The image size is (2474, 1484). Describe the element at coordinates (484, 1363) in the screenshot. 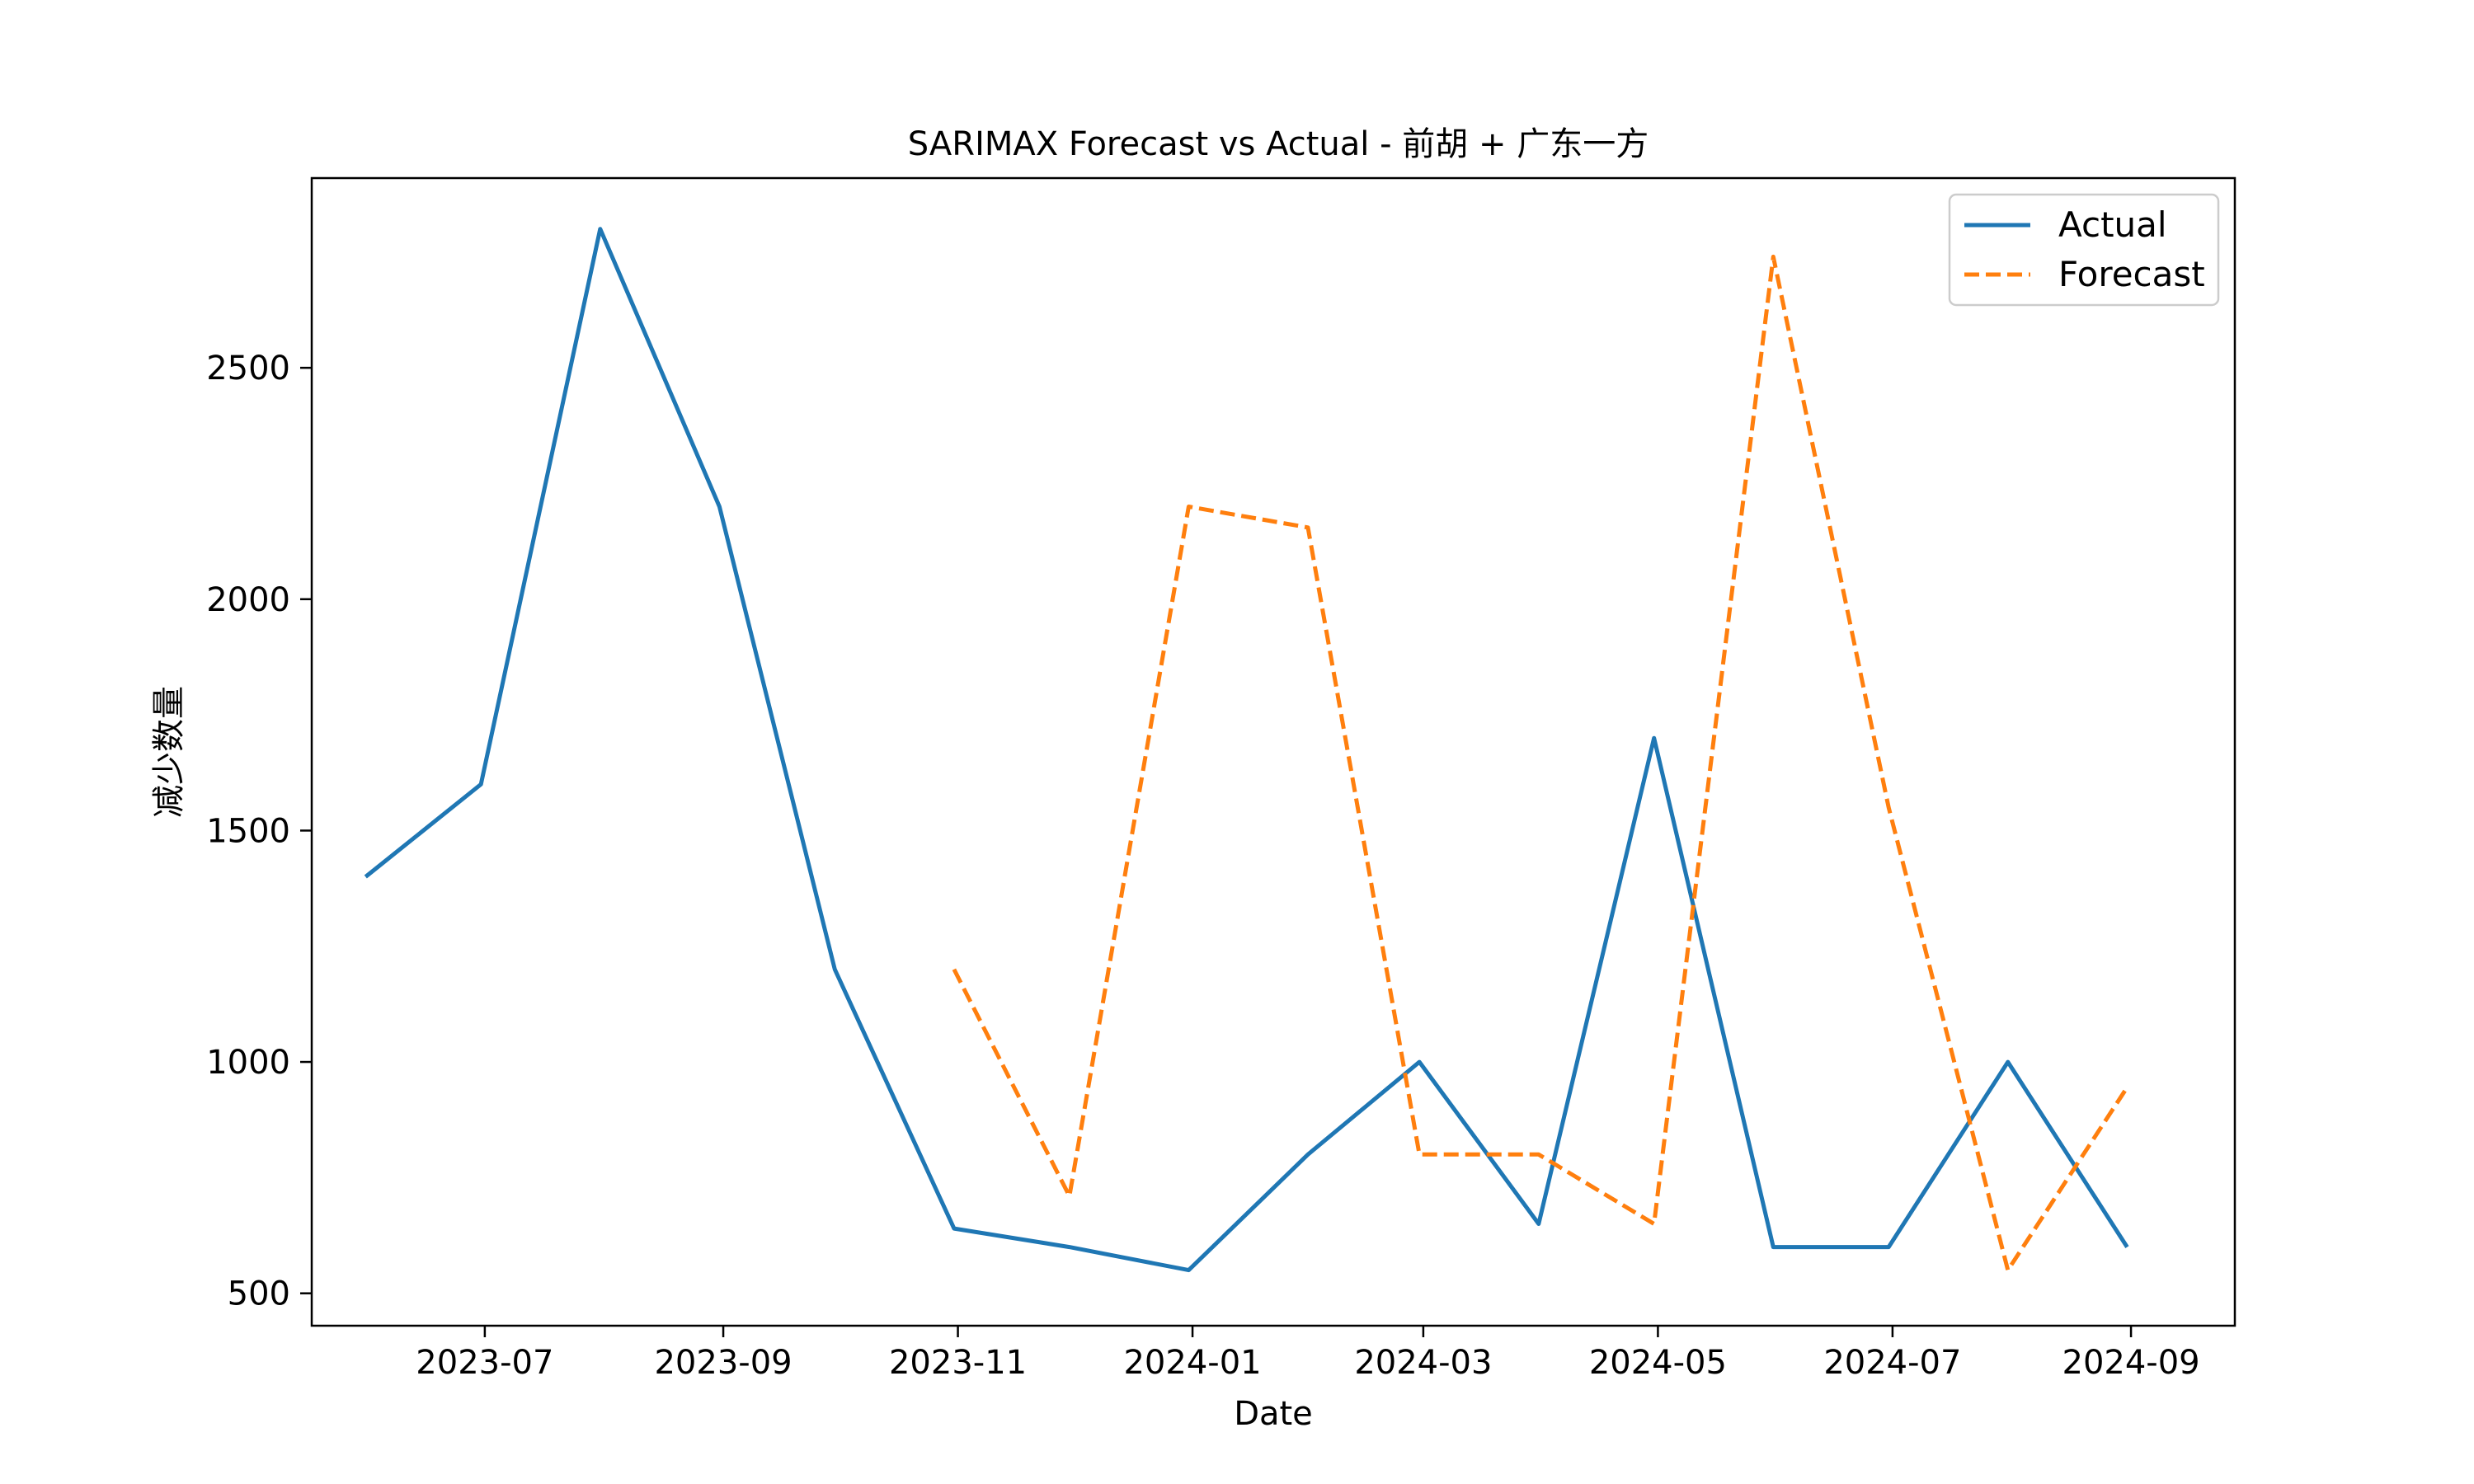

I see `x-tick-label: 2023-07` at that location.